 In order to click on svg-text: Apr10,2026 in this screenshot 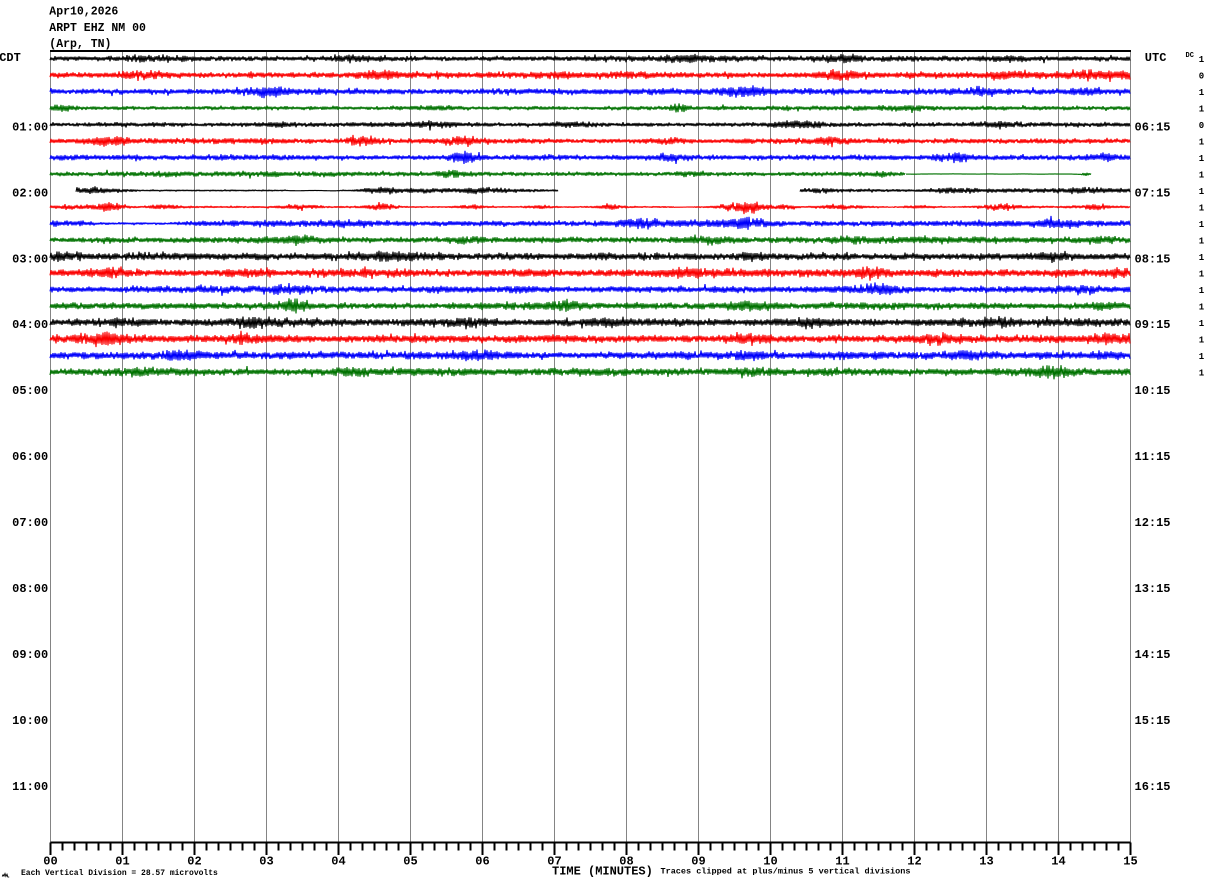, I will do `click(83, 12)`.